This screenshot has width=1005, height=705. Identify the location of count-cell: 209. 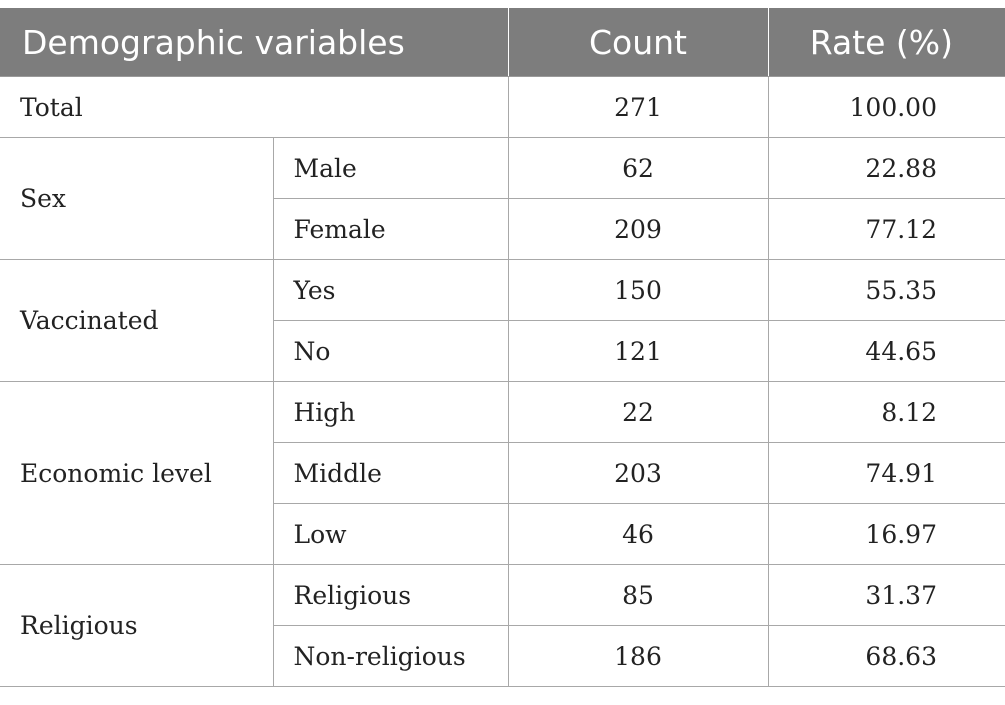
(638, 229).